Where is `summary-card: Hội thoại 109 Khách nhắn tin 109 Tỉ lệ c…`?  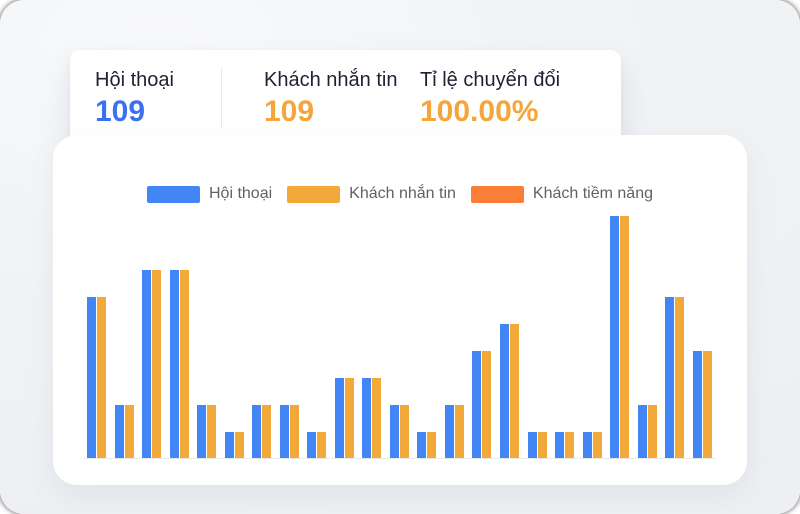
summary-card: Hội thoại 109 Khách nhắn tin 109 Tỉ lệ c… is located at coordinates (345, 98).